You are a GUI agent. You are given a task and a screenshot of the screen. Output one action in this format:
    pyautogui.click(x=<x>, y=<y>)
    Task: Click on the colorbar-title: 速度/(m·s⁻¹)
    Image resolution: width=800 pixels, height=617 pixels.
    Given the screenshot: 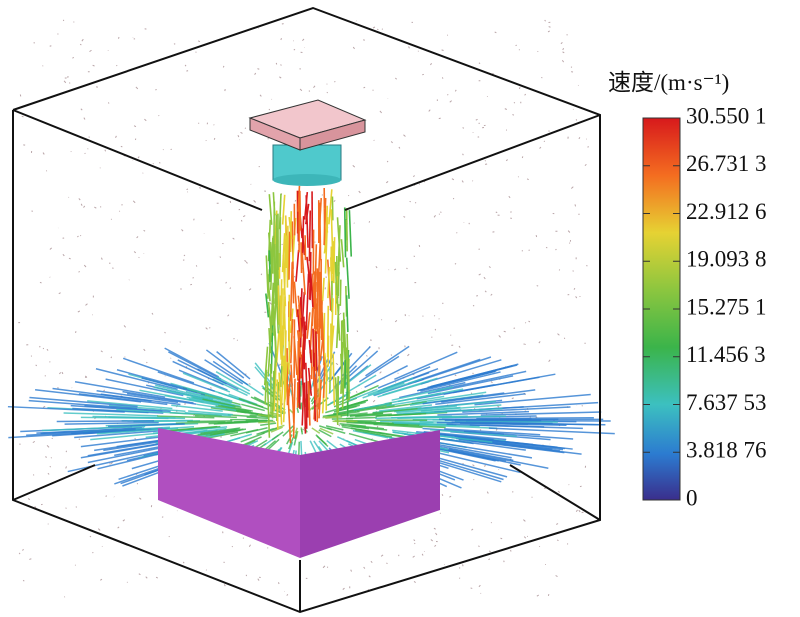 What is the action you would take?
    pyautogui.click(x=668, y=82)
    